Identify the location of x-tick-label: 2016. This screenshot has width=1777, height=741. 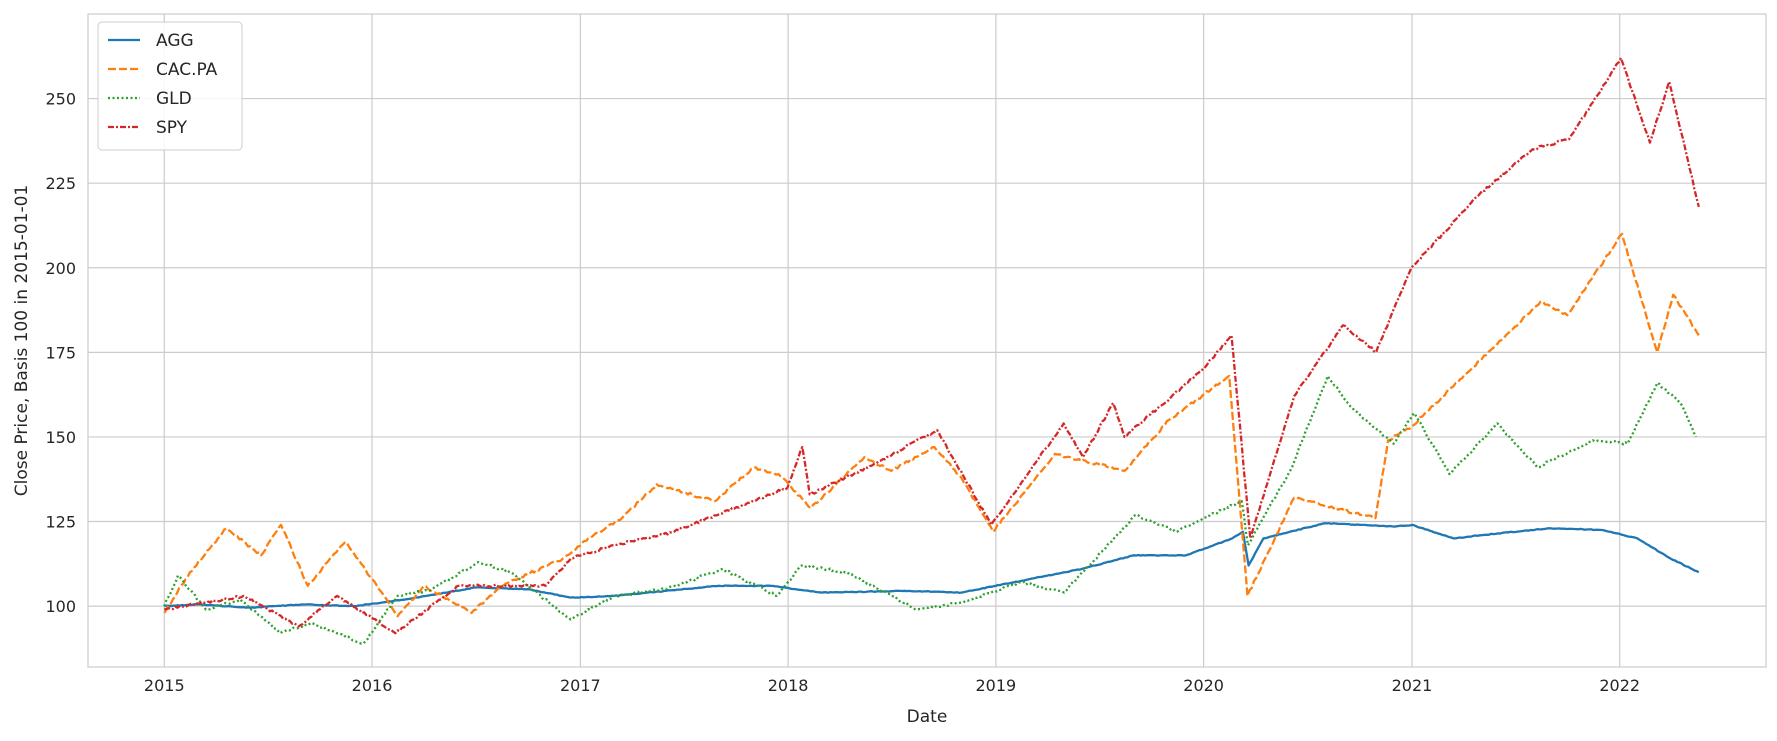
(372, 685).